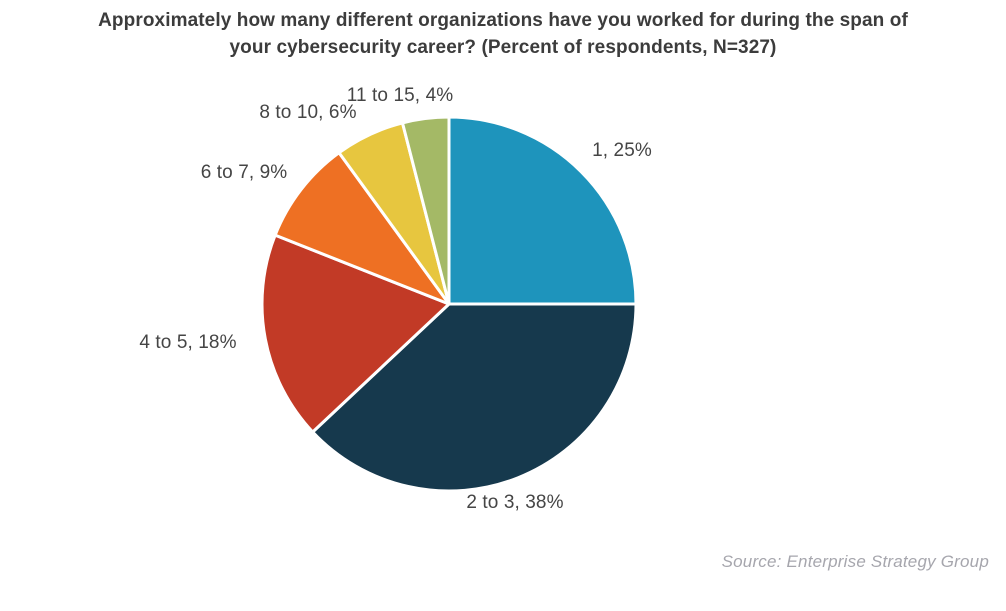  I want to click on source-credit: Source: Enterprise Strategy Group, so click(855, 561).